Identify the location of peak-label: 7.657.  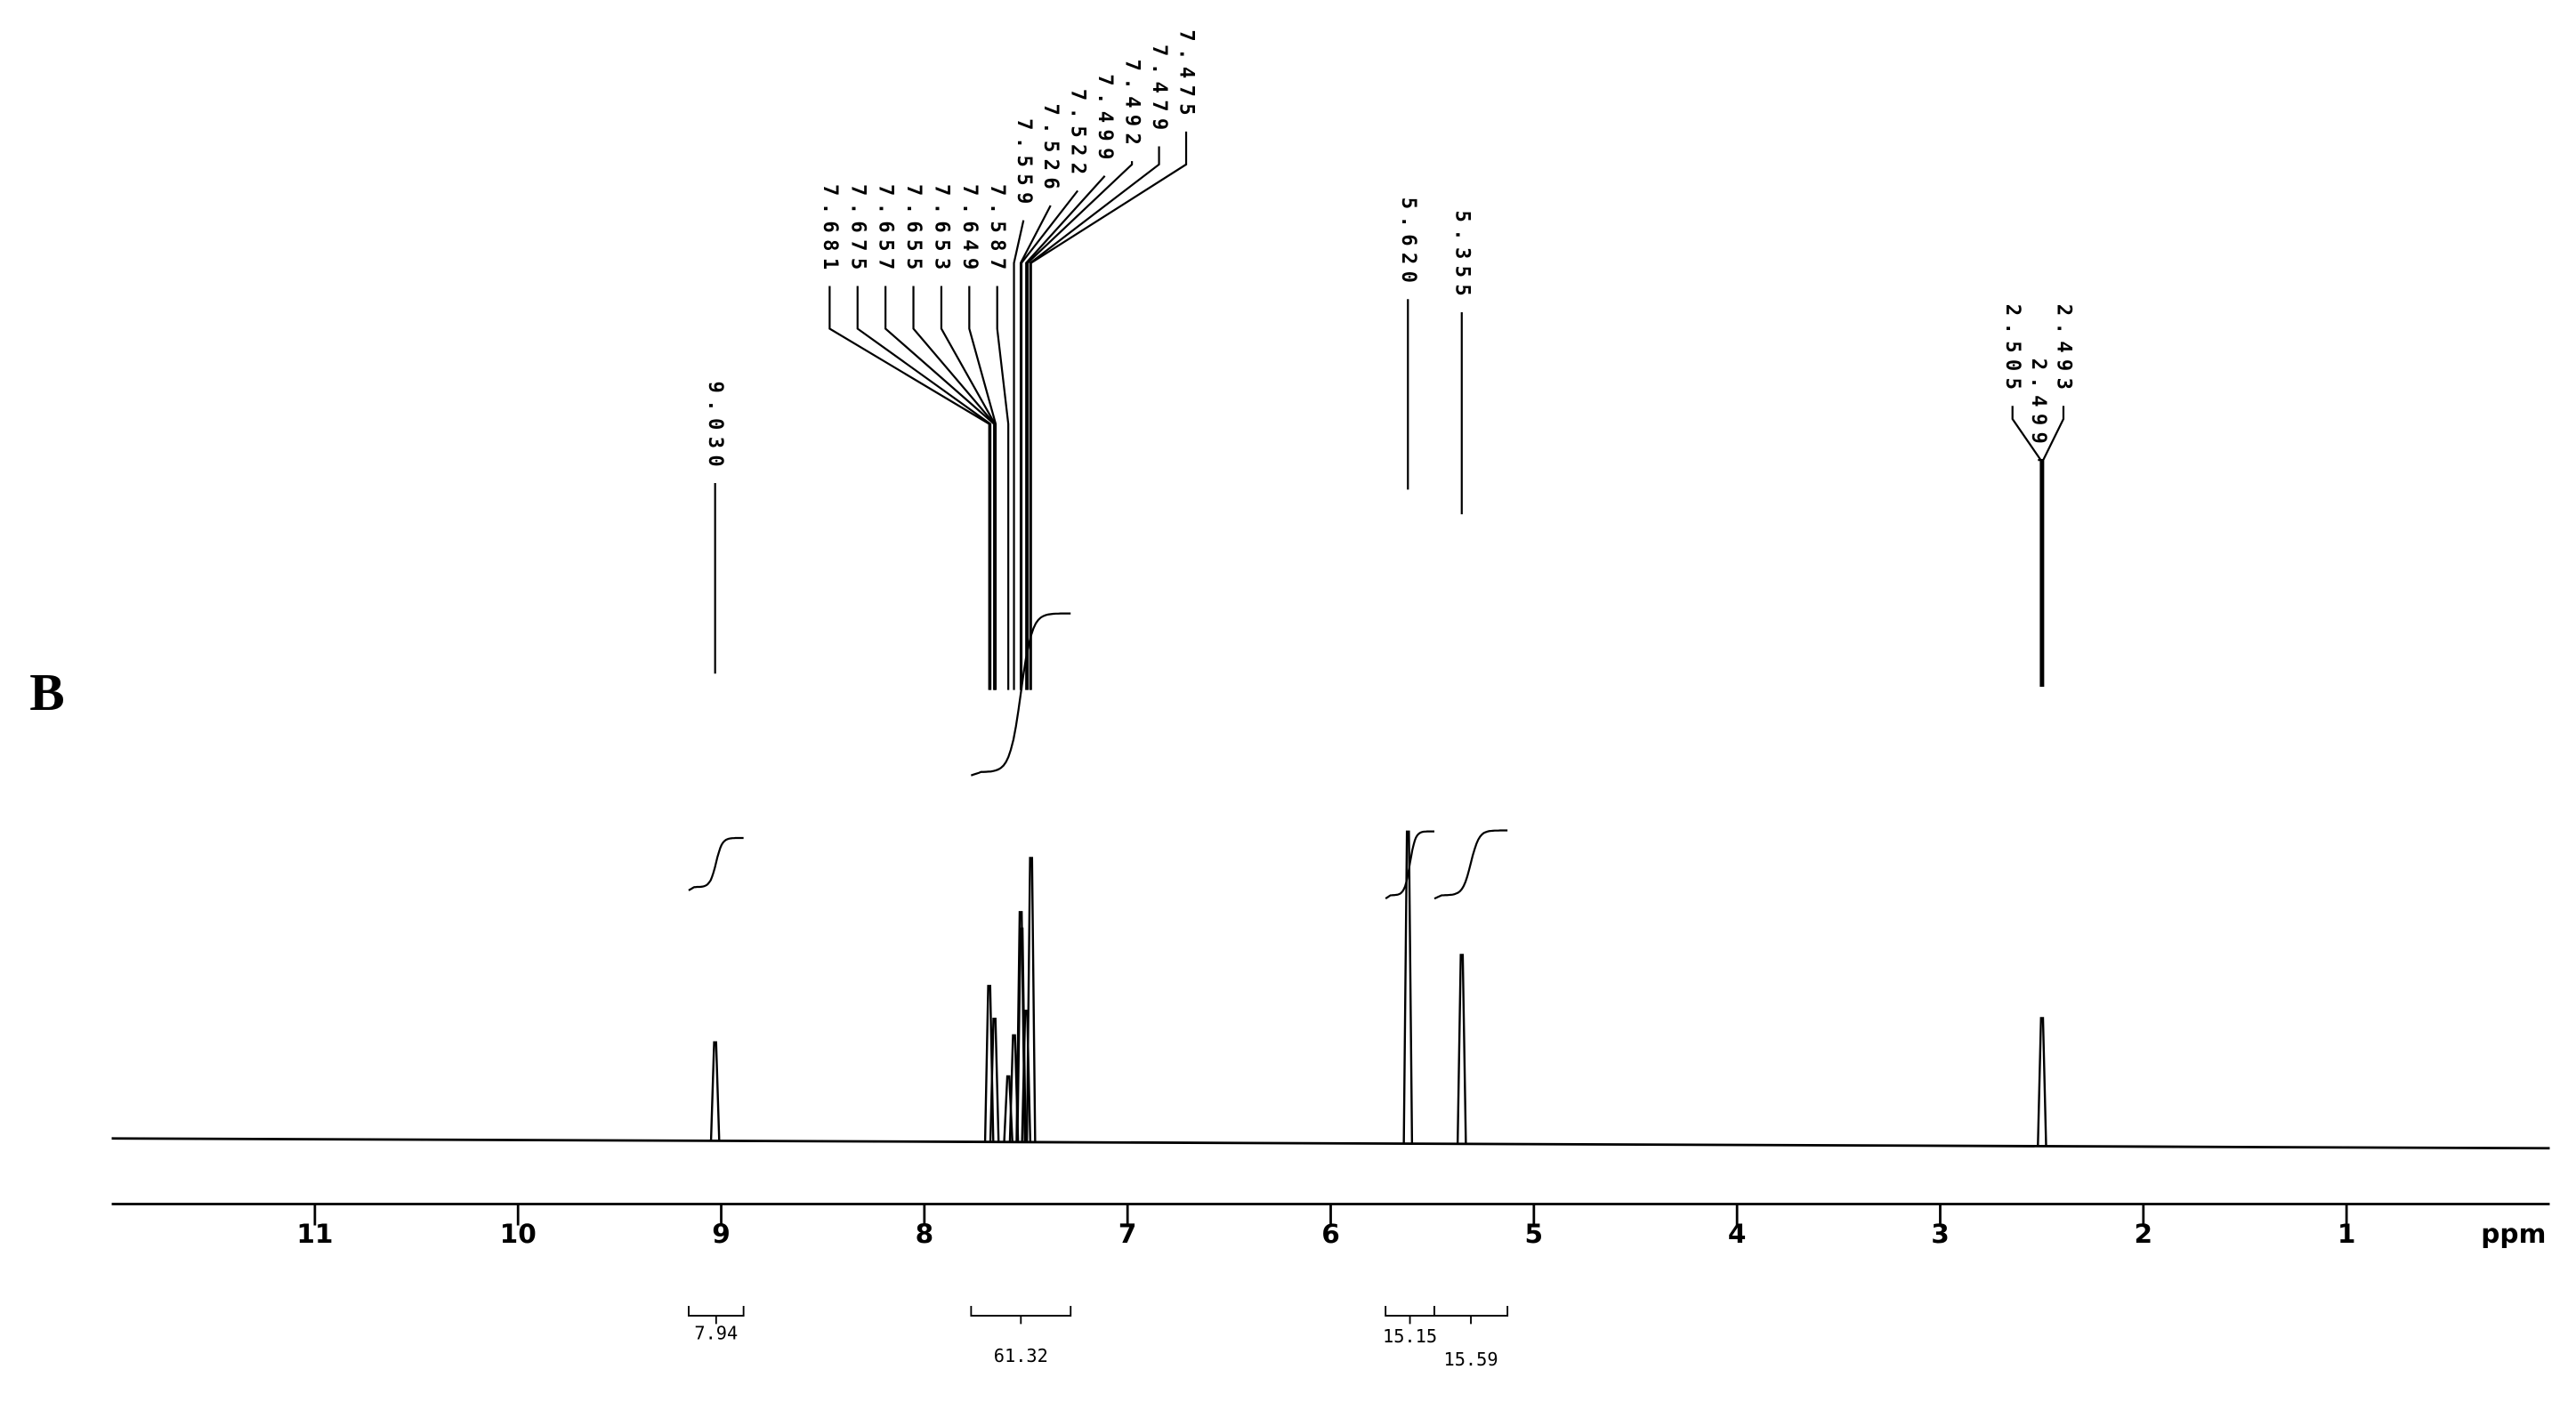
(886, 230).